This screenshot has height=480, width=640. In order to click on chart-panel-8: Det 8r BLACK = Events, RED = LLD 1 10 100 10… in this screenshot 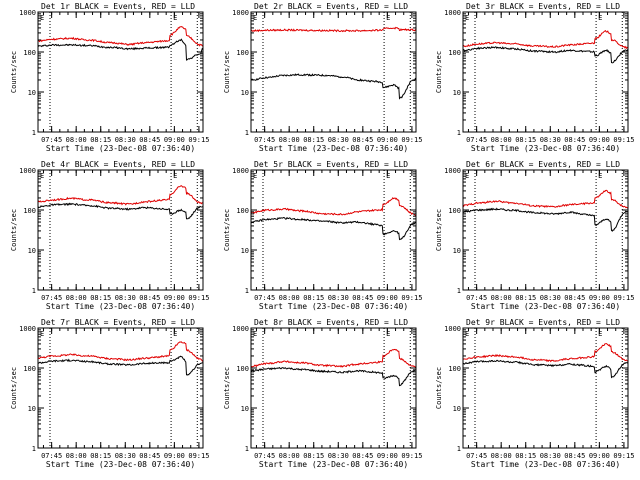, I will do `click(322, 393)`.